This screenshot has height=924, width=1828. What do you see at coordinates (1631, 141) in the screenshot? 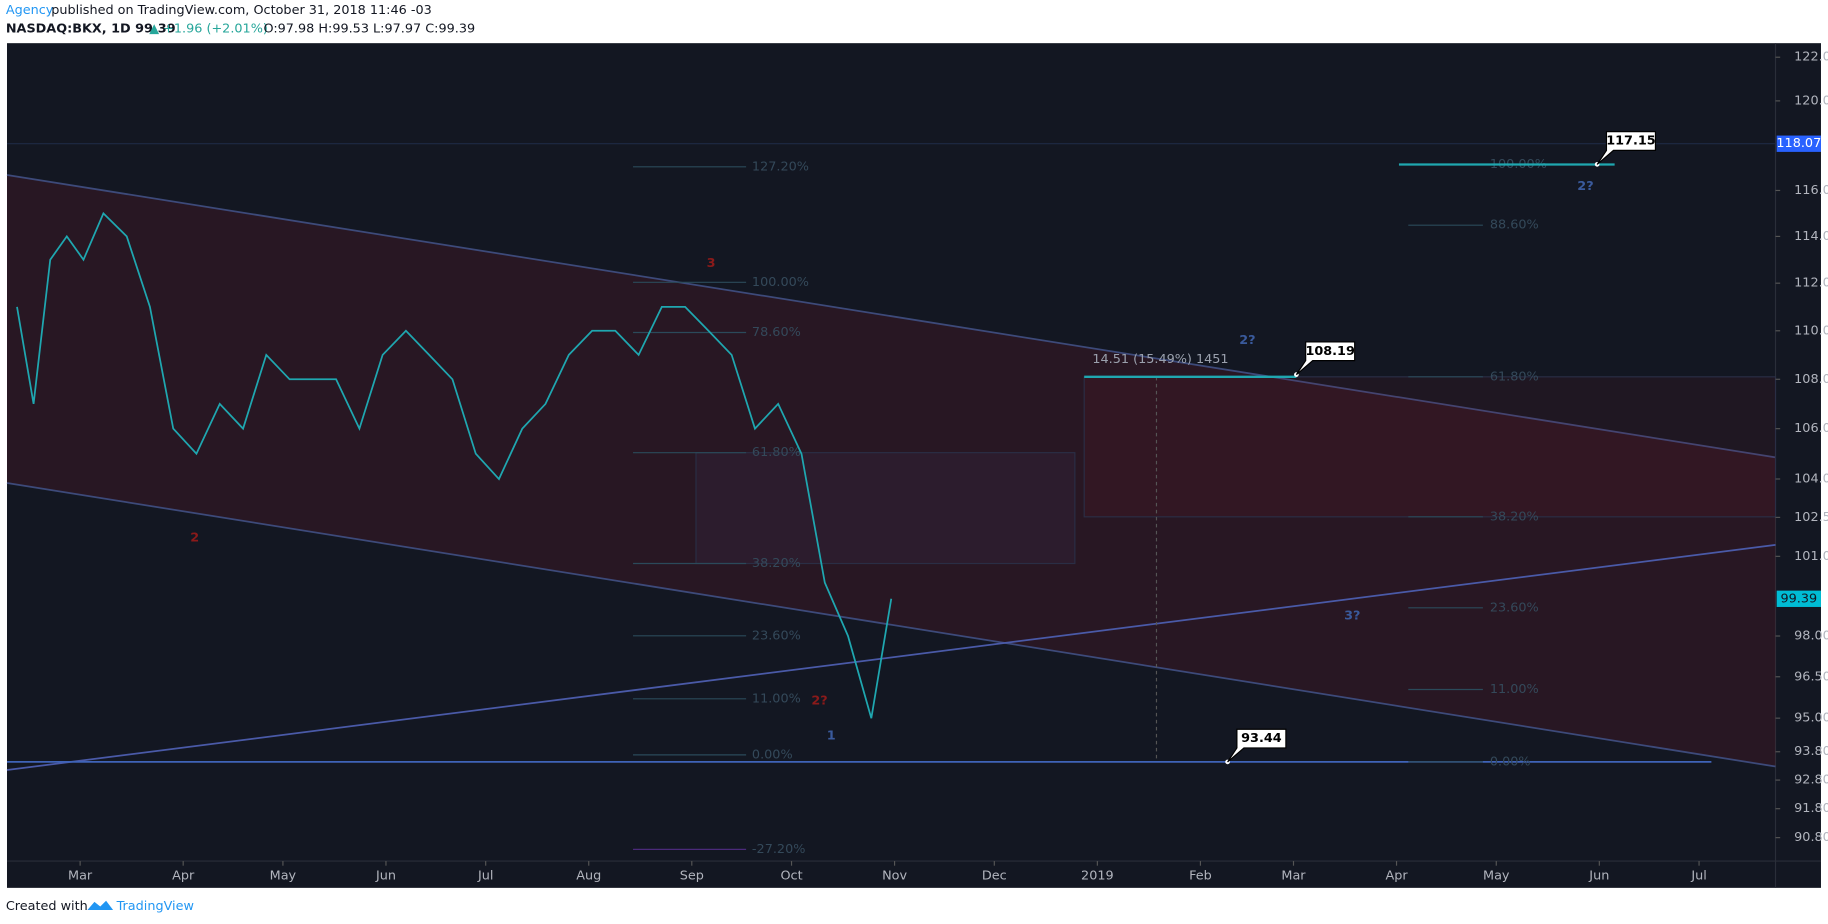
I see `callout-label: 117.15` at bounding box center [1631, 141].